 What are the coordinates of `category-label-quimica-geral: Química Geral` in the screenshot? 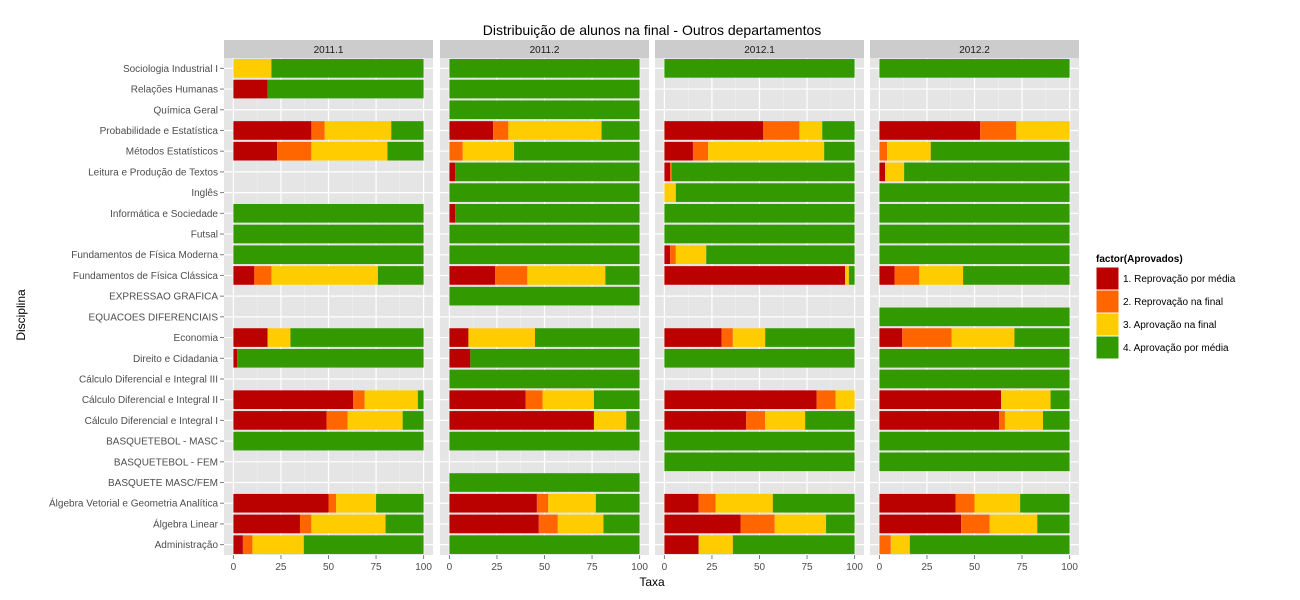 It's located at (186, 110).